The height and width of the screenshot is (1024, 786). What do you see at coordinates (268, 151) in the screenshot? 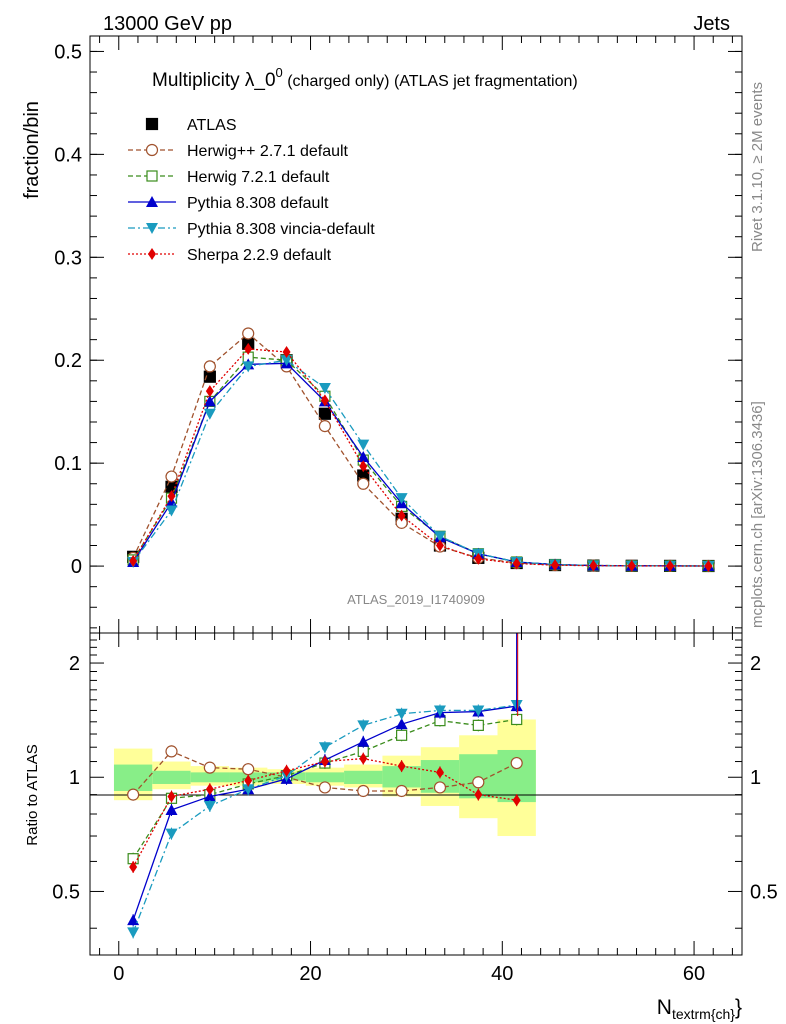
I see `legend-label-herwigpp: Herwig++ 2.7.1 default` at bounding box center [268, 151].